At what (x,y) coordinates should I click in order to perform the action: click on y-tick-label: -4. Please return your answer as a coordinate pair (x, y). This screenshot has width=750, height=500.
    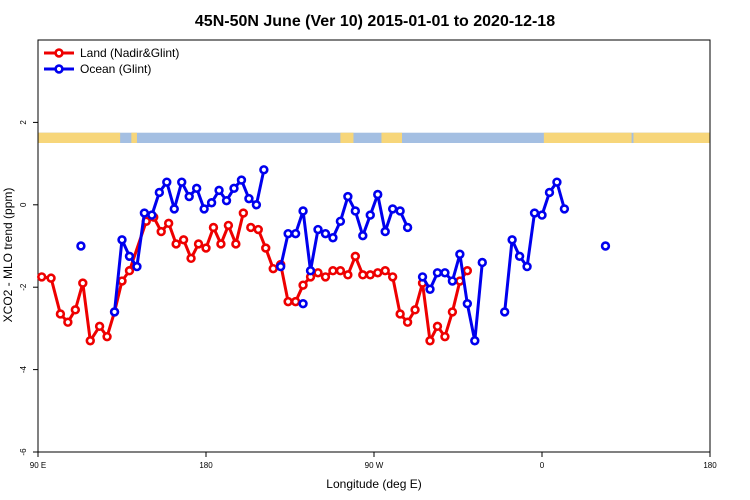
    Looking at the image, I should click on (23, 369).